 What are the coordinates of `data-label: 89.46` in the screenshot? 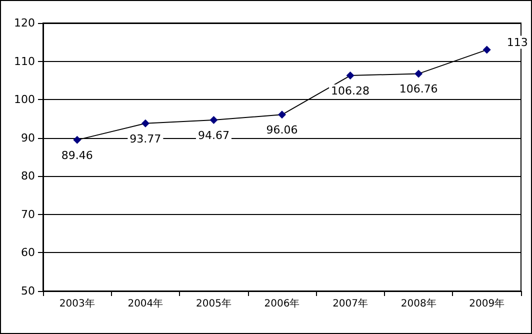 It's located at (77, 155).